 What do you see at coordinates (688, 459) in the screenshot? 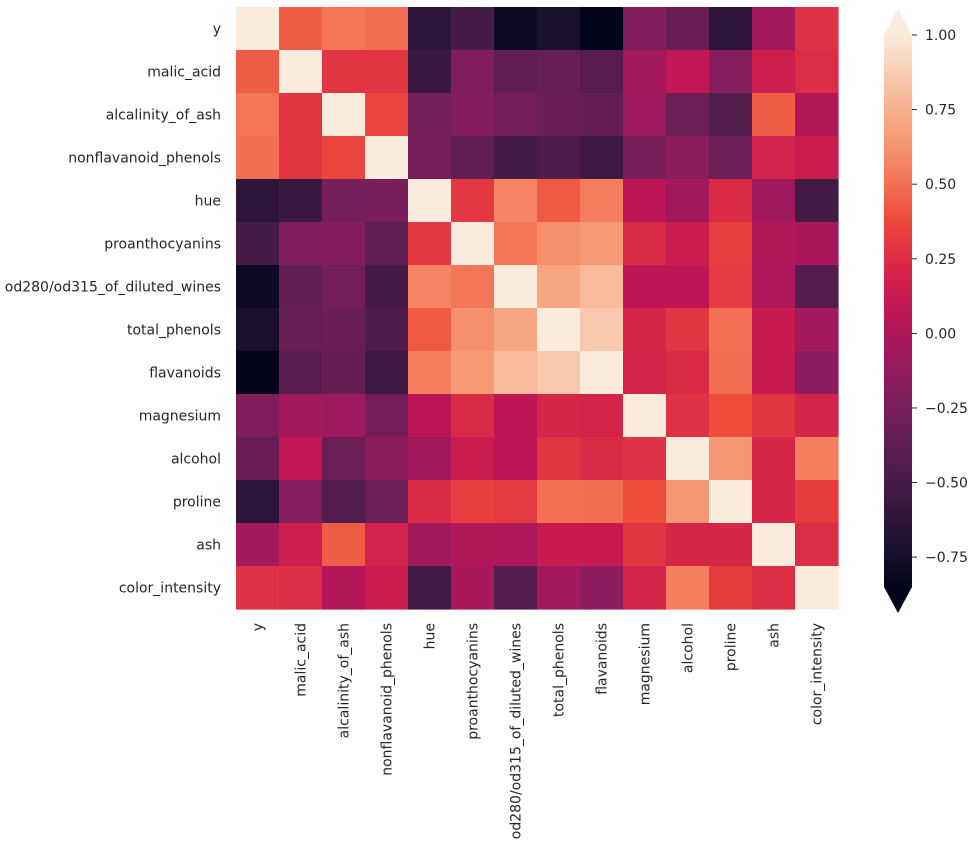
I see `heatmap-cell-alcohol-x-alcohol` at bounding box center [688, 459].